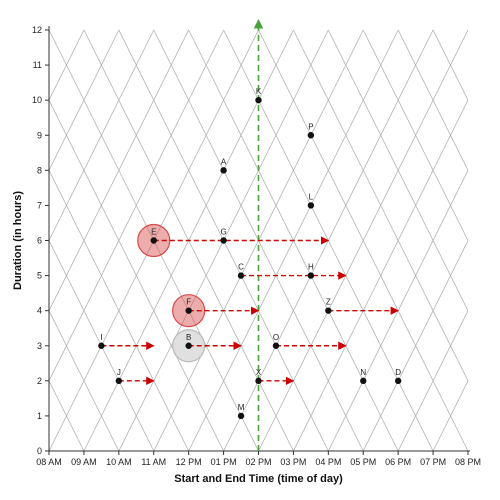 This screenshot has width=500, height=500. What do you see at coordinates (468, 462) in the screenshot?
I see `x-tick-label: 08 PM` at bounding box center [468, 462].